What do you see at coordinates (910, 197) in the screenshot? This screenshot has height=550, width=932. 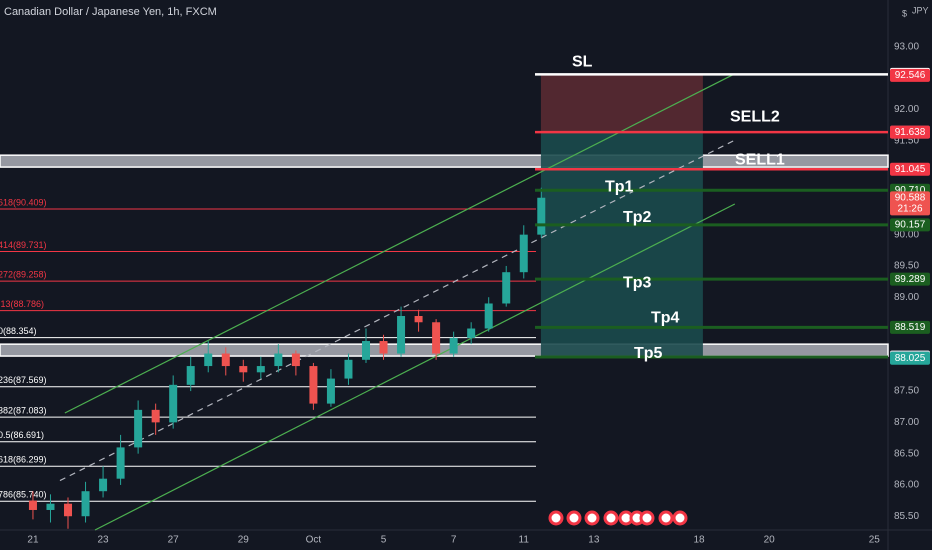 I see `price-label: 90.588` at bounding box center [910, 197].